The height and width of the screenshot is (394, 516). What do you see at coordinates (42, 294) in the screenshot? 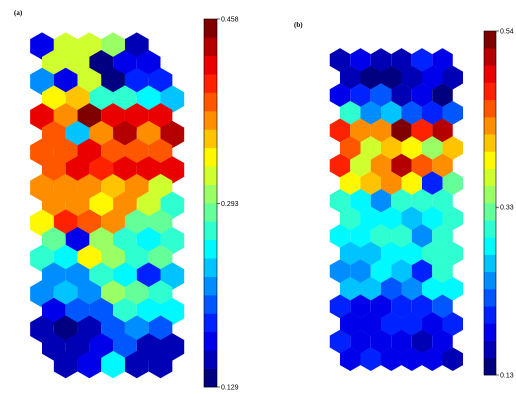
I see `hex-cell-r14-c0` at bounding box center [42, 294].